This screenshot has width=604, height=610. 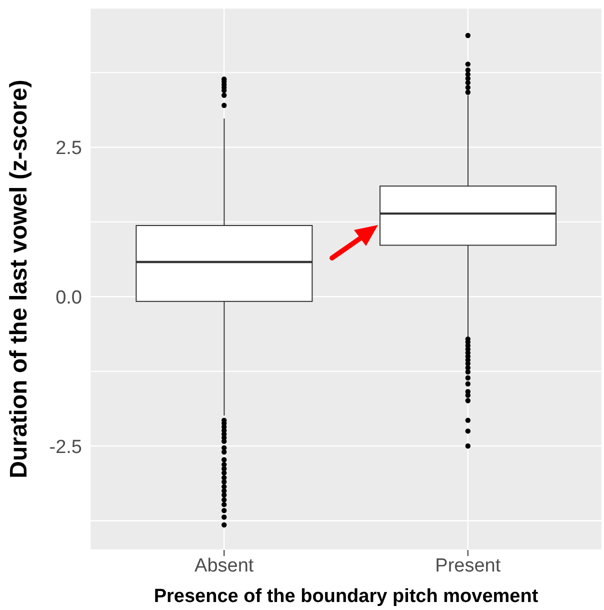 I want to click on x-tick-label: Present, so click(x=468, y=565).